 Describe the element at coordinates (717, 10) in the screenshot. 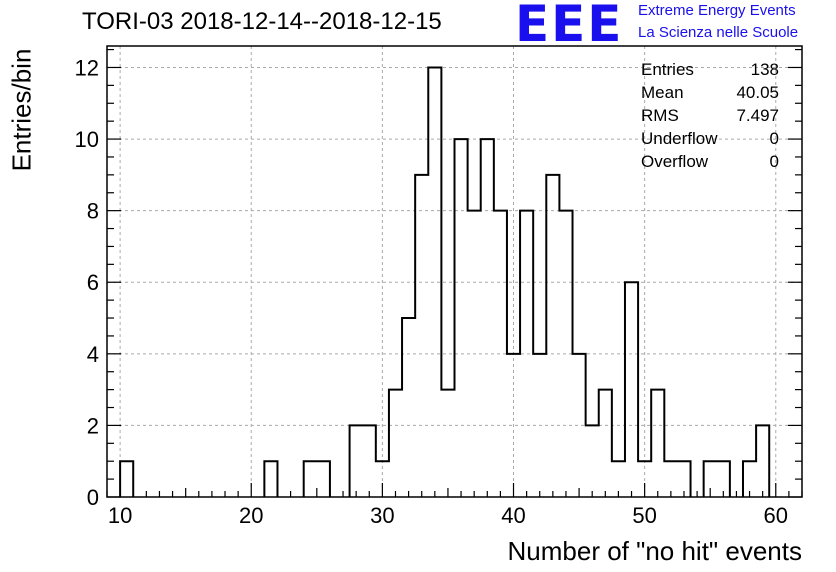

I see `logo-line-1: Extreme Energy Events` at that location.